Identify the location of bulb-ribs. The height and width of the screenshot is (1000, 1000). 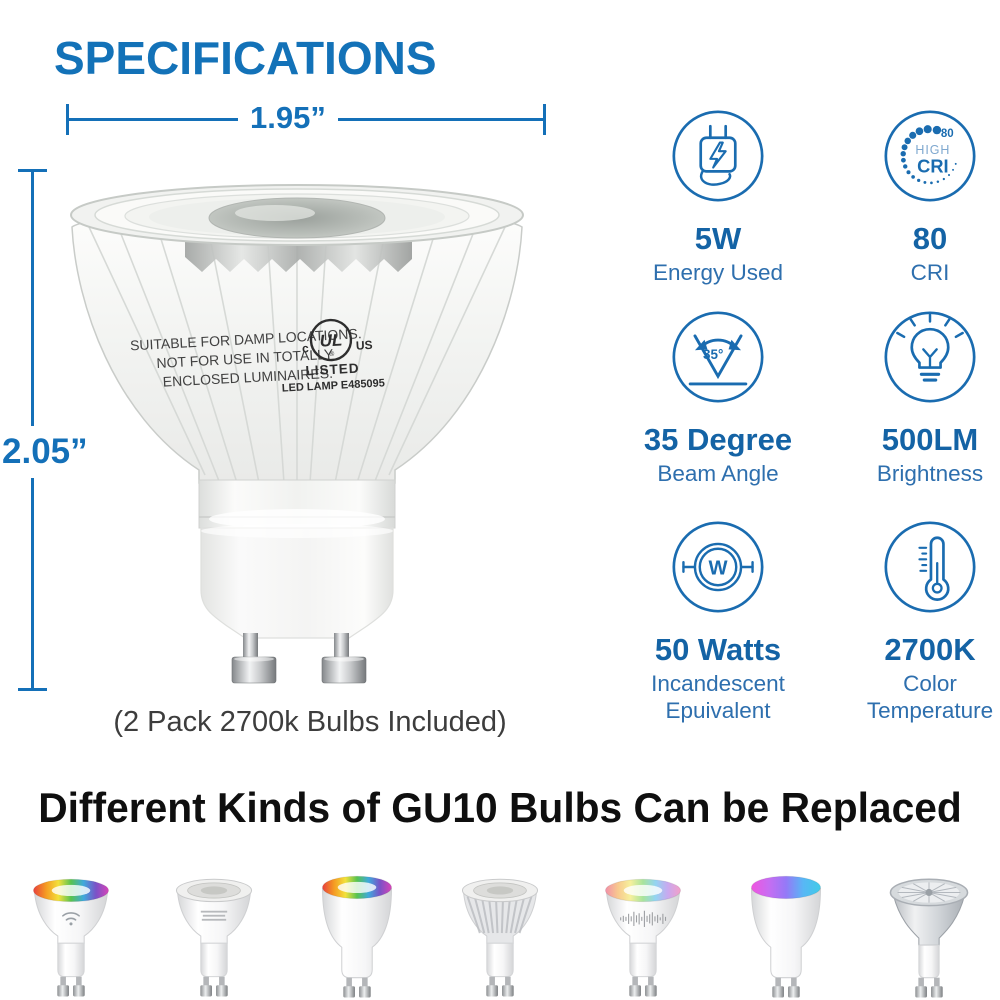
(297, 355).